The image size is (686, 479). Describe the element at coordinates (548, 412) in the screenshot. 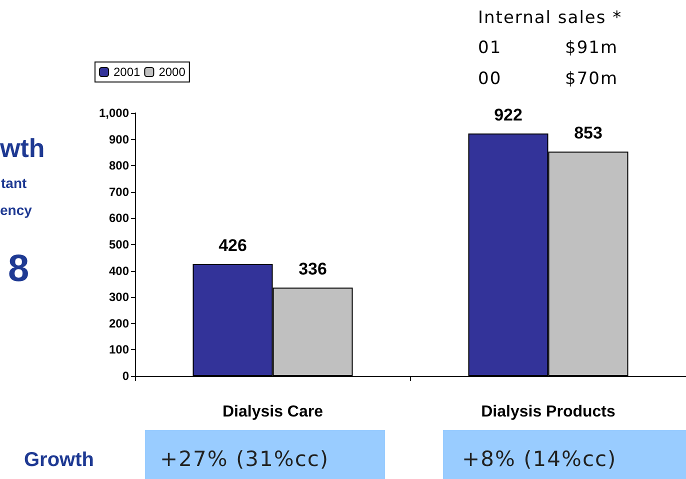

I see `x-tick-label: Dialysis Products` at that location.